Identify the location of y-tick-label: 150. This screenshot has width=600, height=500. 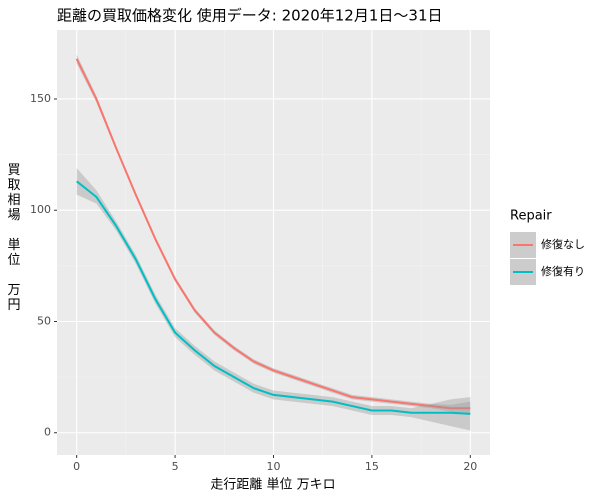
(40, 98).